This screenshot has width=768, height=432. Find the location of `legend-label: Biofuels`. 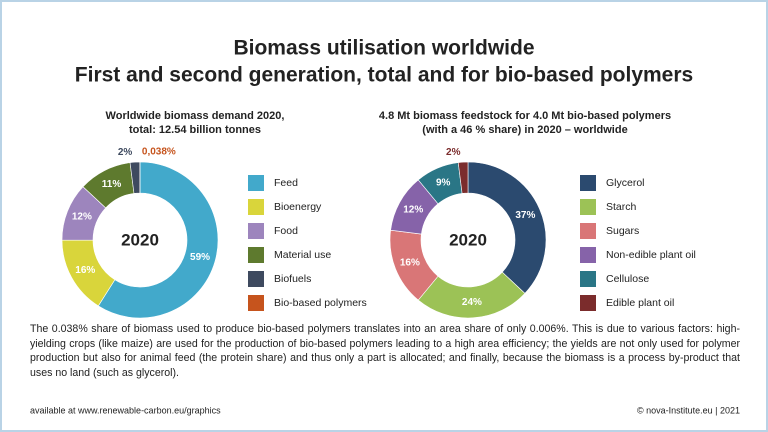

legend-label: Biofuels is located at coordinates (292, 279).